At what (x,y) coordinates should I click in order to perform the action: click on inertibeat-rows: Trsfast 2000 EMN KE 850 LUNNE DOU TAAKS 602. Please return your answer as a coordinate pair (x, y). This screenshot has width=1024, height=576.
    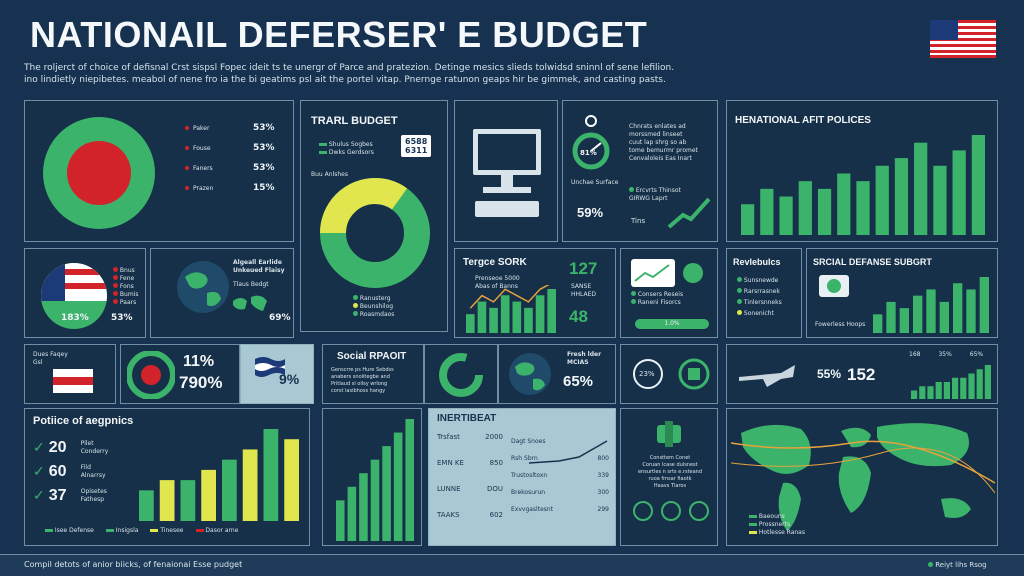
    Looking at the image, I should click on (470, 476).